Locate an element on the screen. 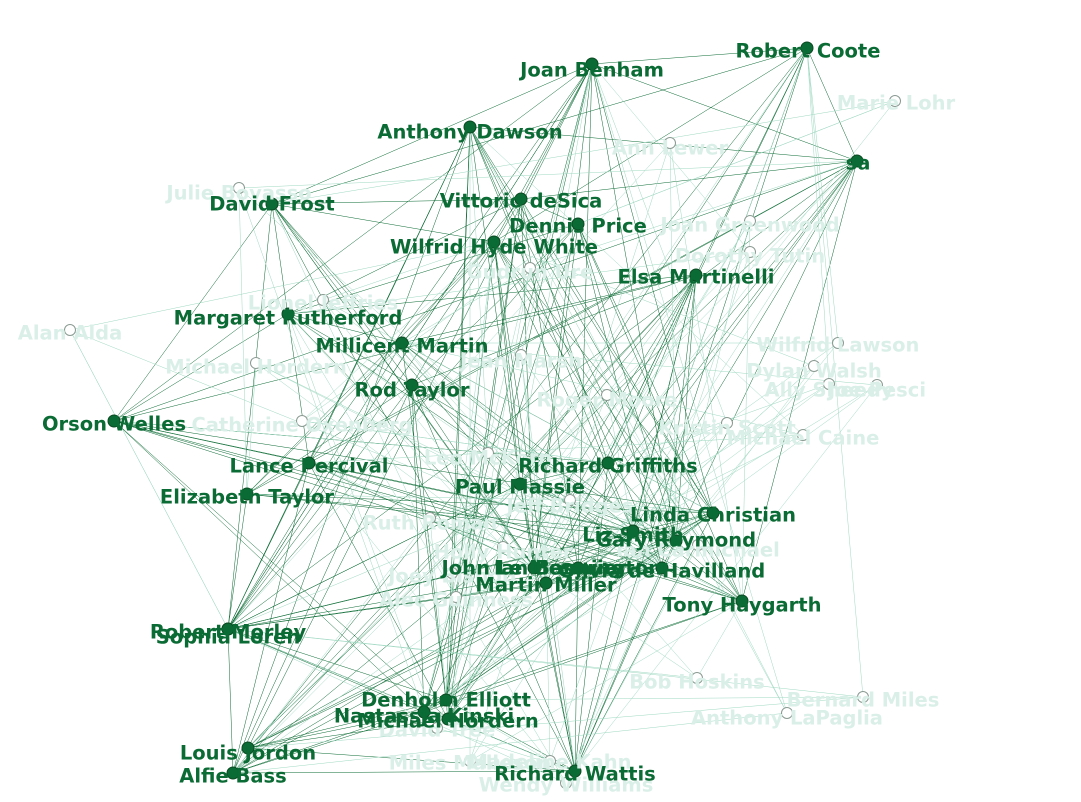 The width and height of the screenshot is (1081, 802). edge-dorothy-tutin-richard-wattis is located at coordinates (662, 511).